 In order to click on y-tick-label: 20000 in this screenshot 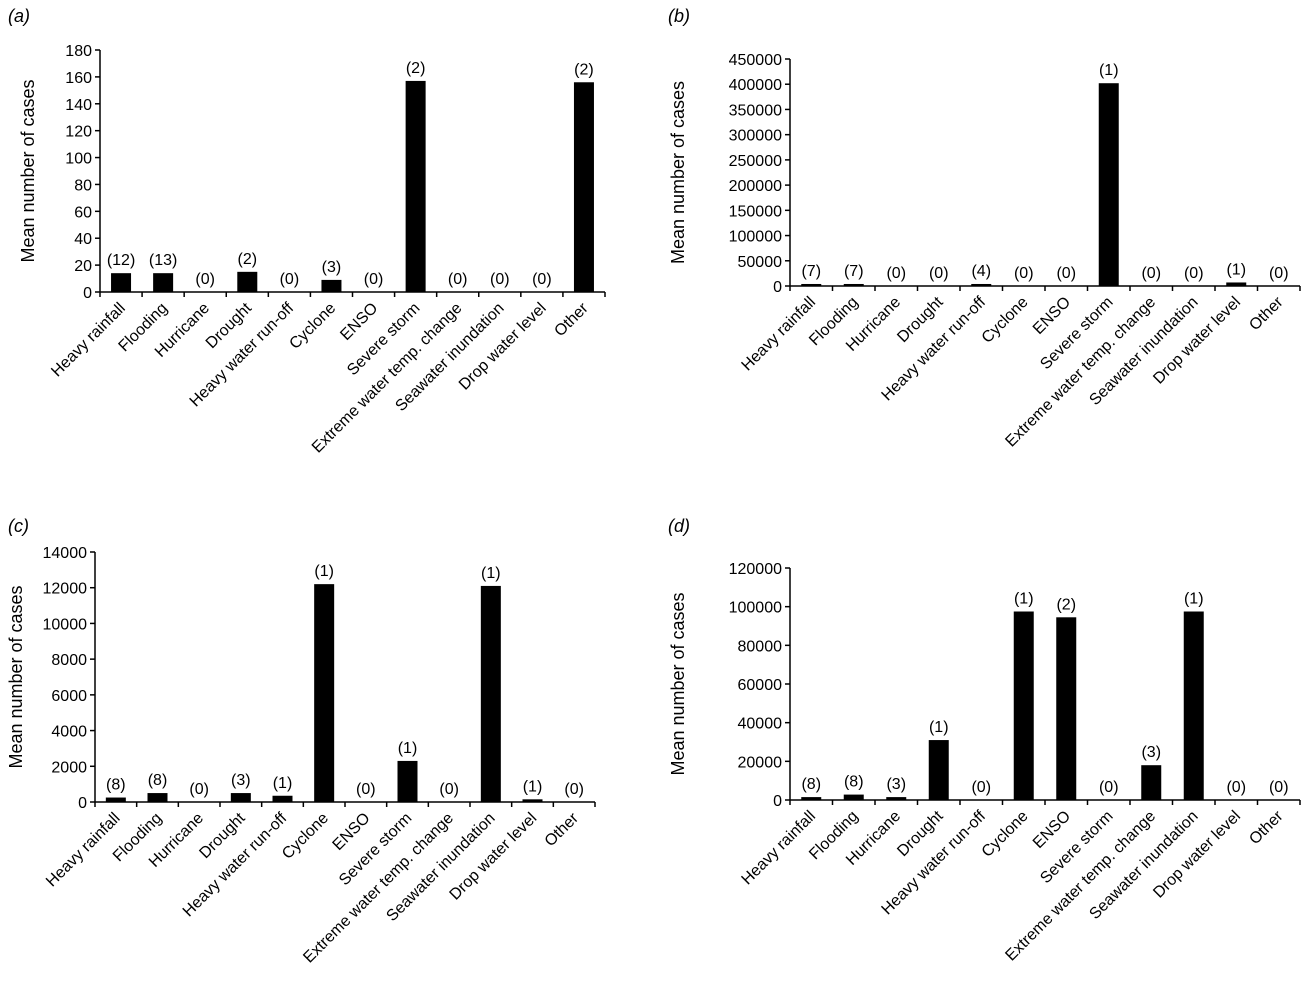, I will do `click(760, 762)`.